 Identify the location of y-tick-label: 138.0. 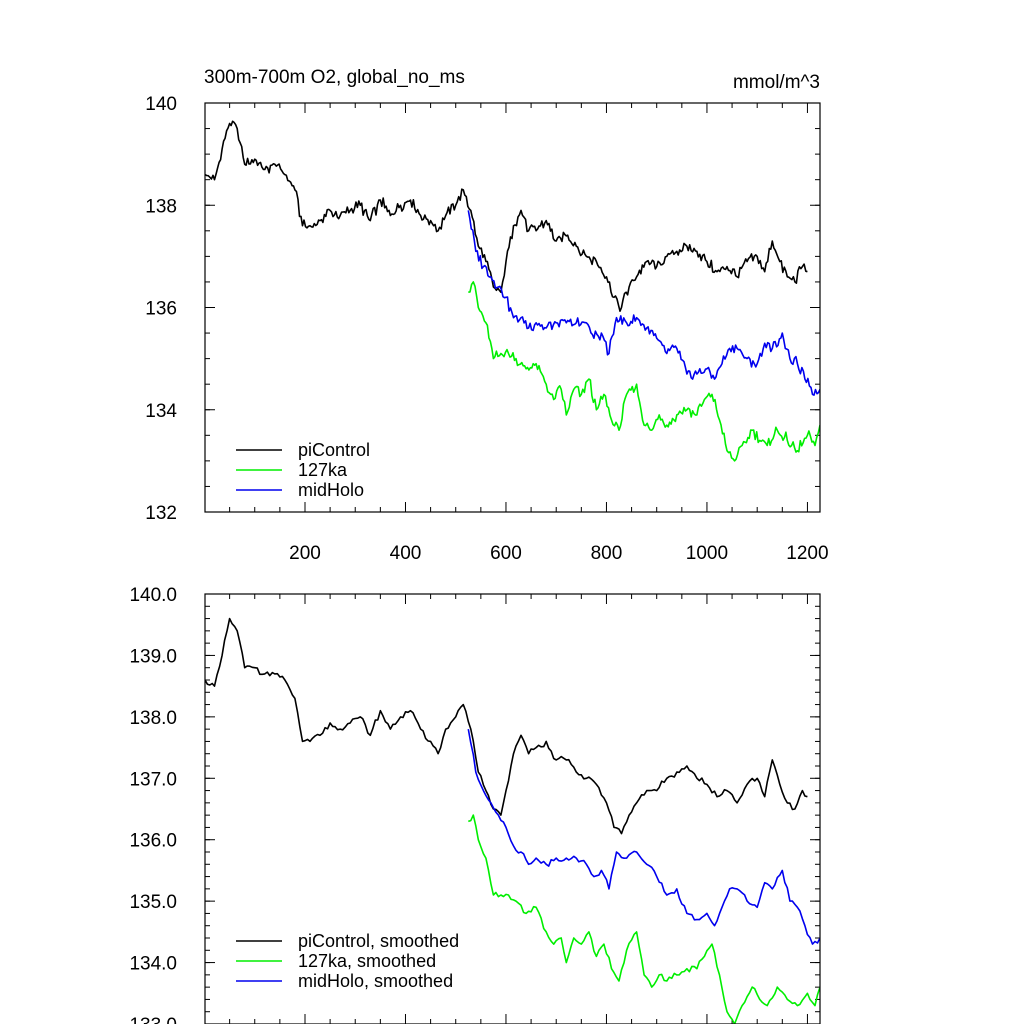
(153, 718).